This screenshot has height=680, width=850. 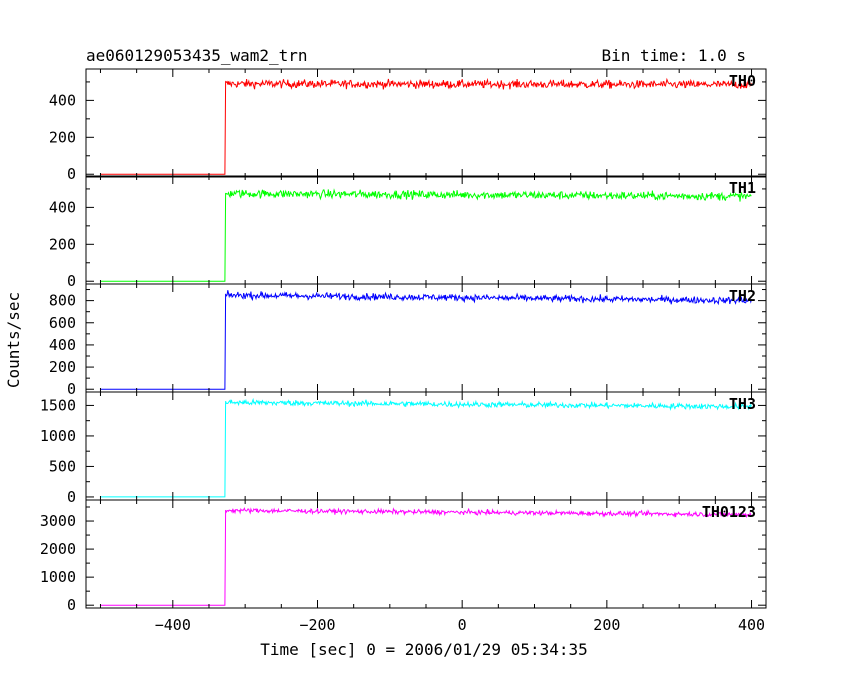 I want to click on series-label-th3: TH3, so click(x=742, y=404).